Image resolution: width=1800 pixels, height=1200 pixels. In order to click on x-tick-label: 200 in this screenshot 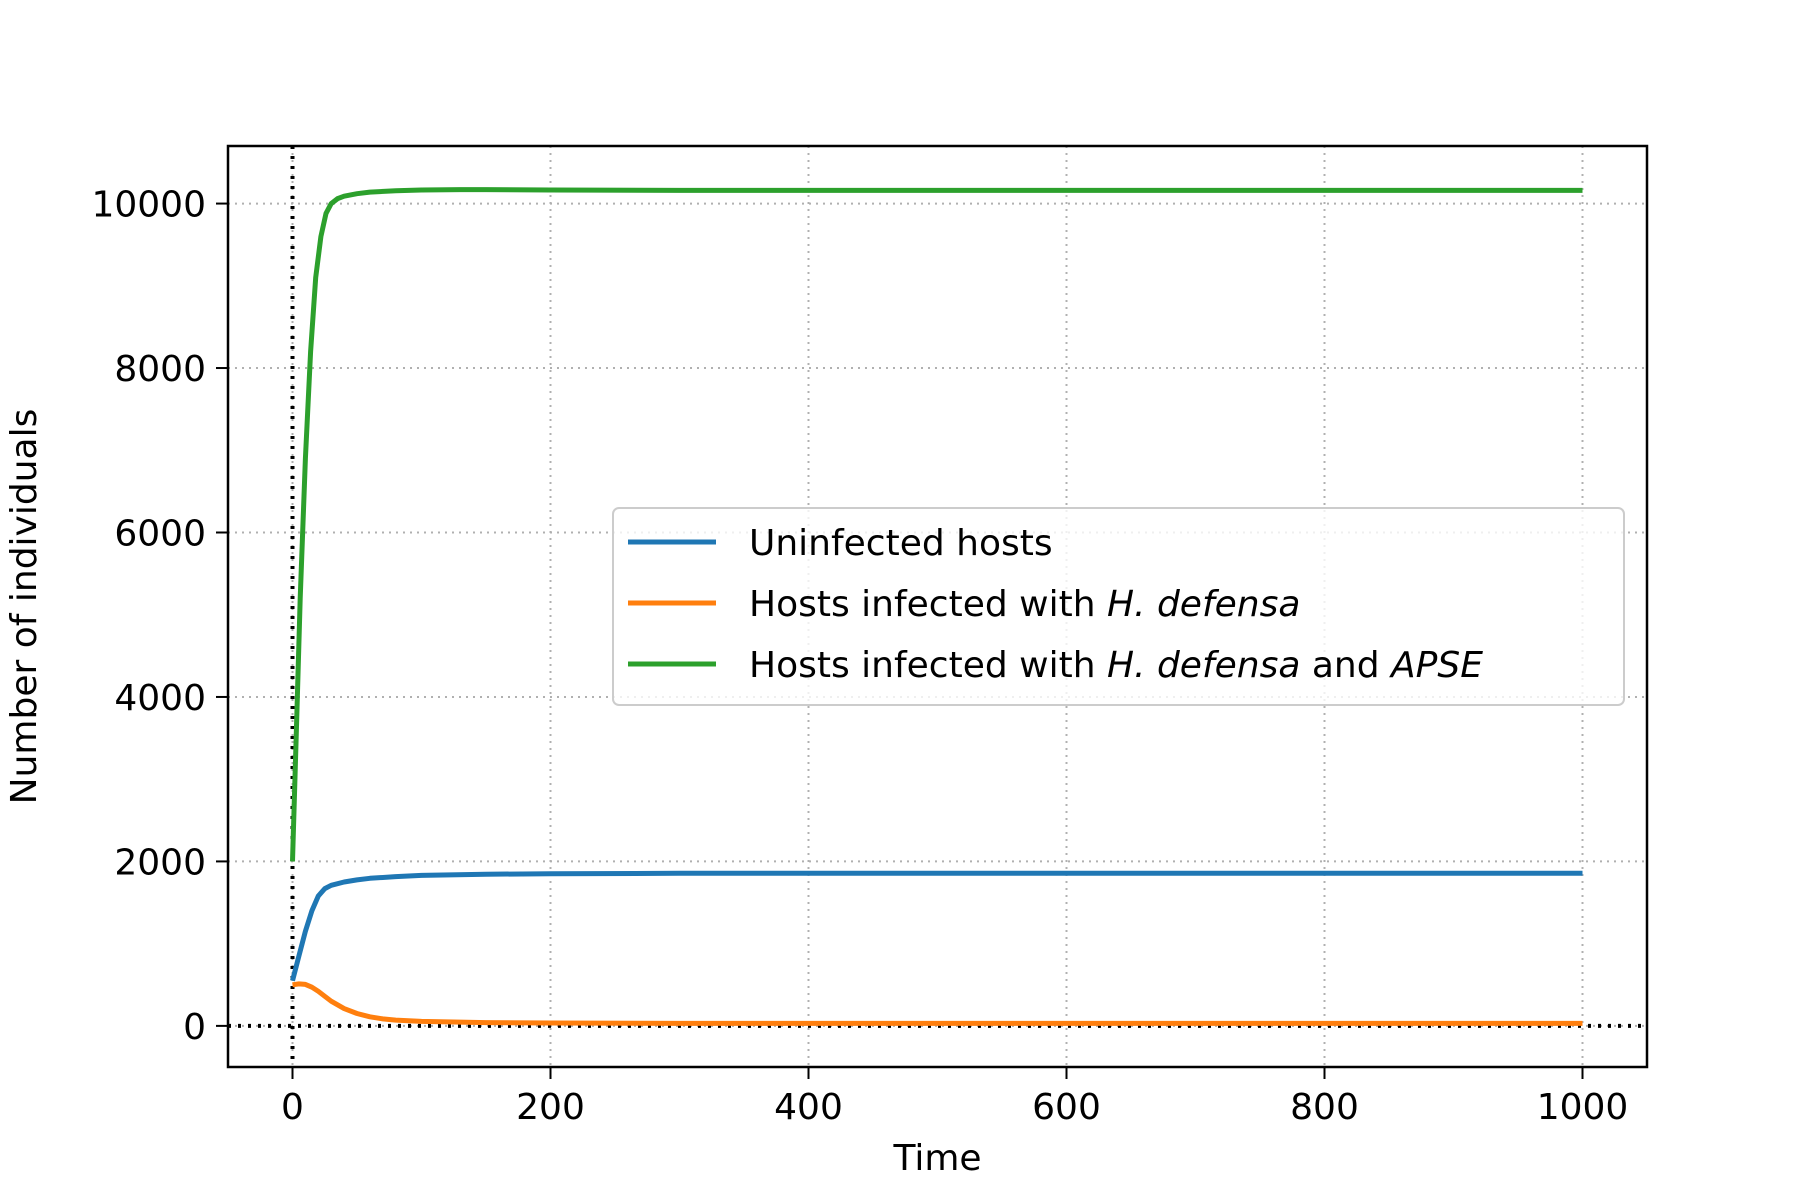, I will do `click(550, 1107)`.